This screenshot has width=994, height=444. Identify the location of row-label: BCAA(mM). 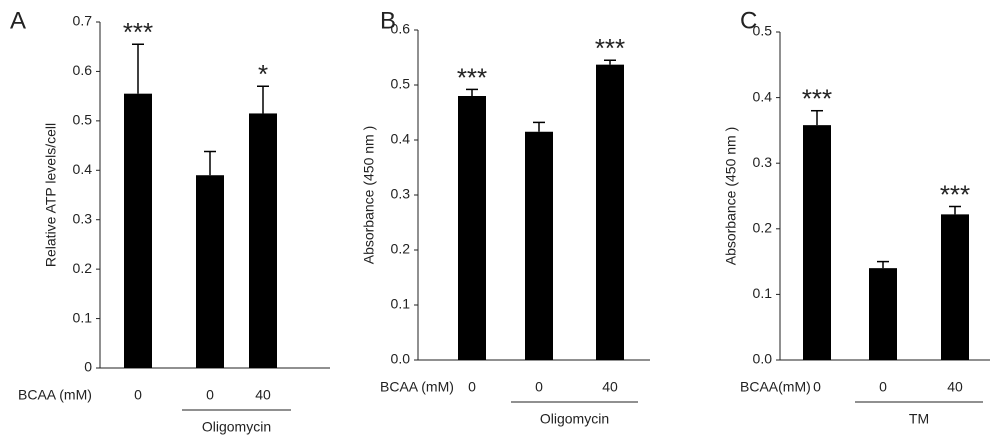
(775, 387).